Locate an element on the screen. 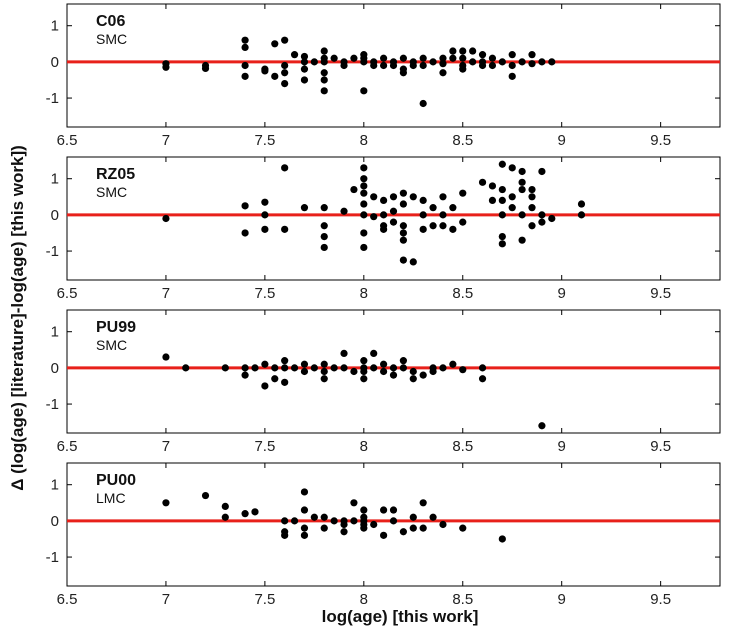  x-tick-label: 6.5 is located at coordinates (67, 599).